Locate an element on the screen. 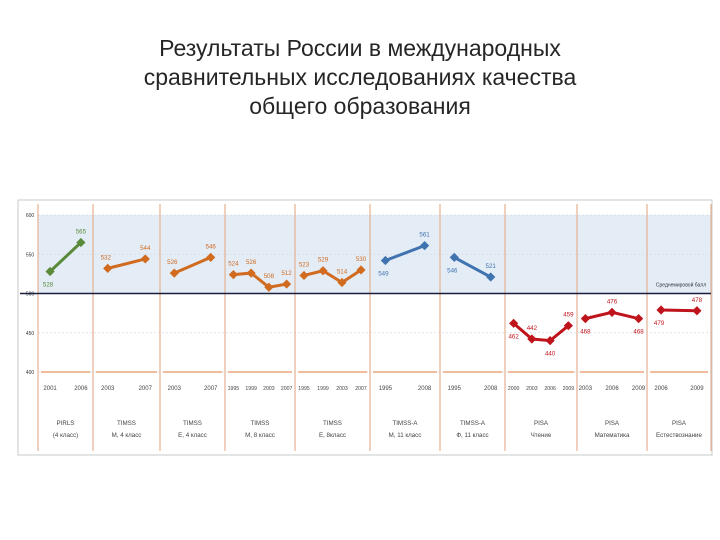  panel-label: Чтение is located at coordinates (541, 435).